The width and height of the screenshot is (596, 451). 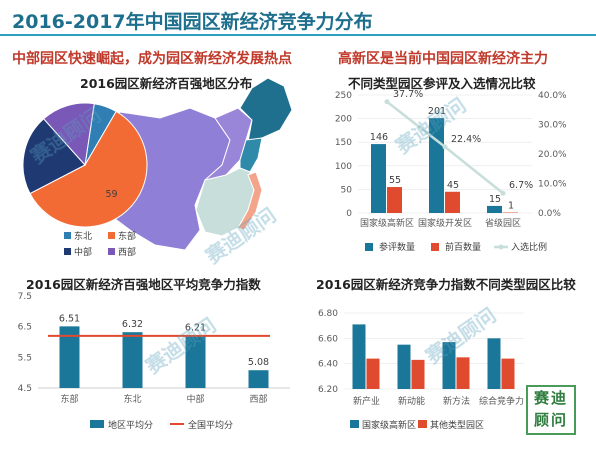 I want to click on x-tick-label: 西部, so click(x=258, y=399).